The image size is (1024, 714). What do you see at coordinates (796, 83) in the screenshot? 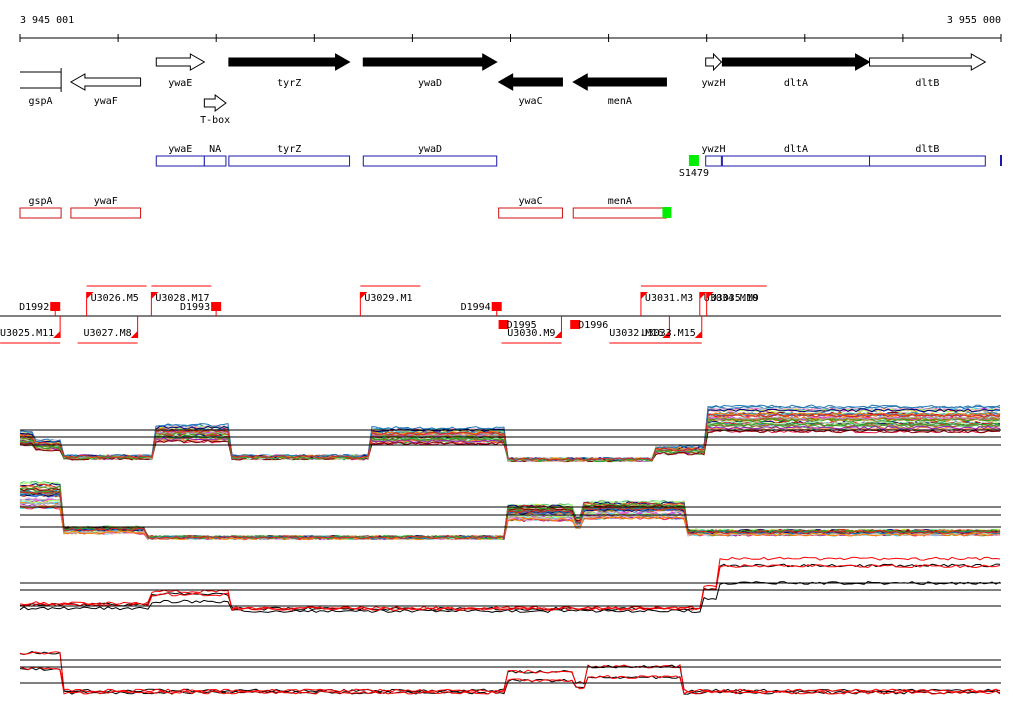
I see `gene-label: dltA` at bounding box center [796, 83].